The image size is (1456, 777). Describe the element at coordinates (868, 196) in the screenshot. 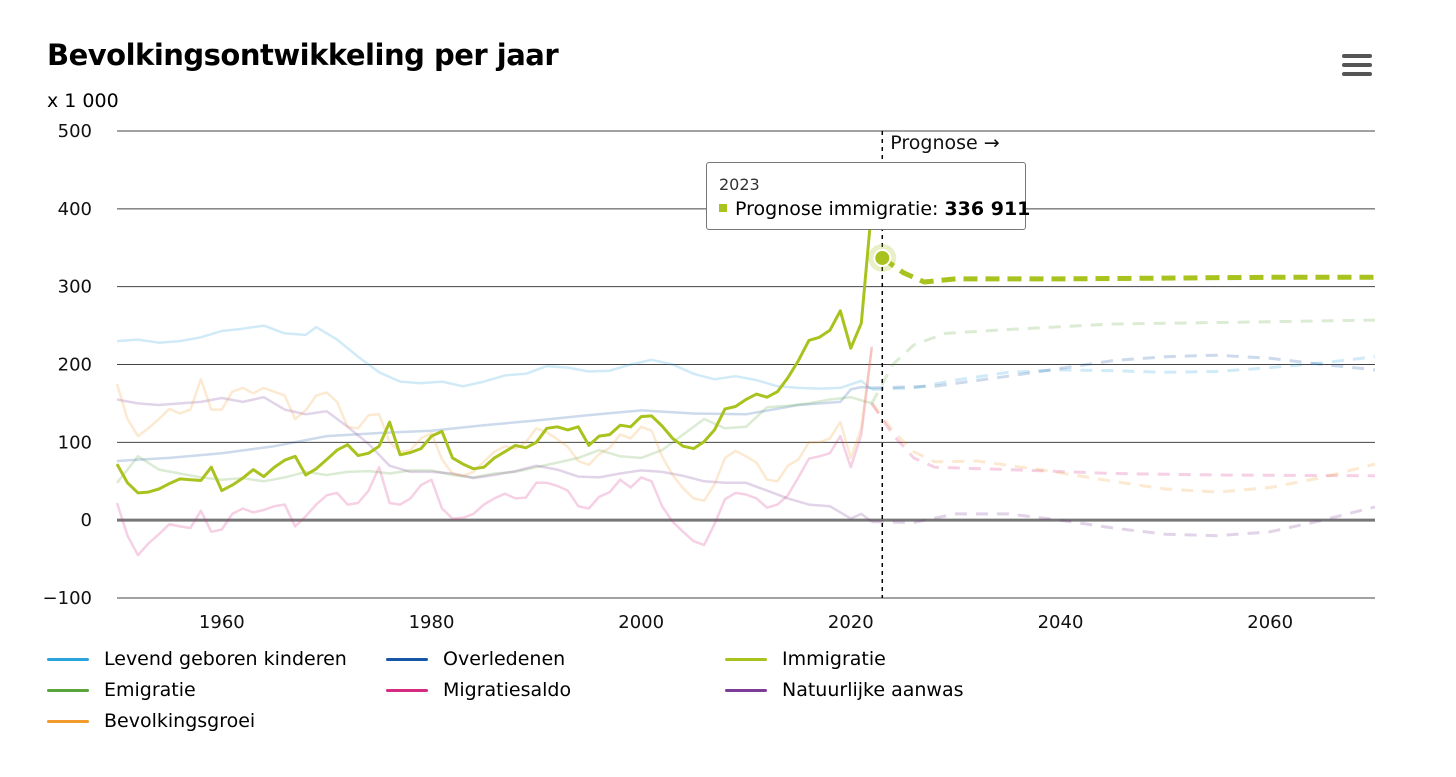

I see `tooltip: 2023 Prognose immigratie: 336 911` at that location.